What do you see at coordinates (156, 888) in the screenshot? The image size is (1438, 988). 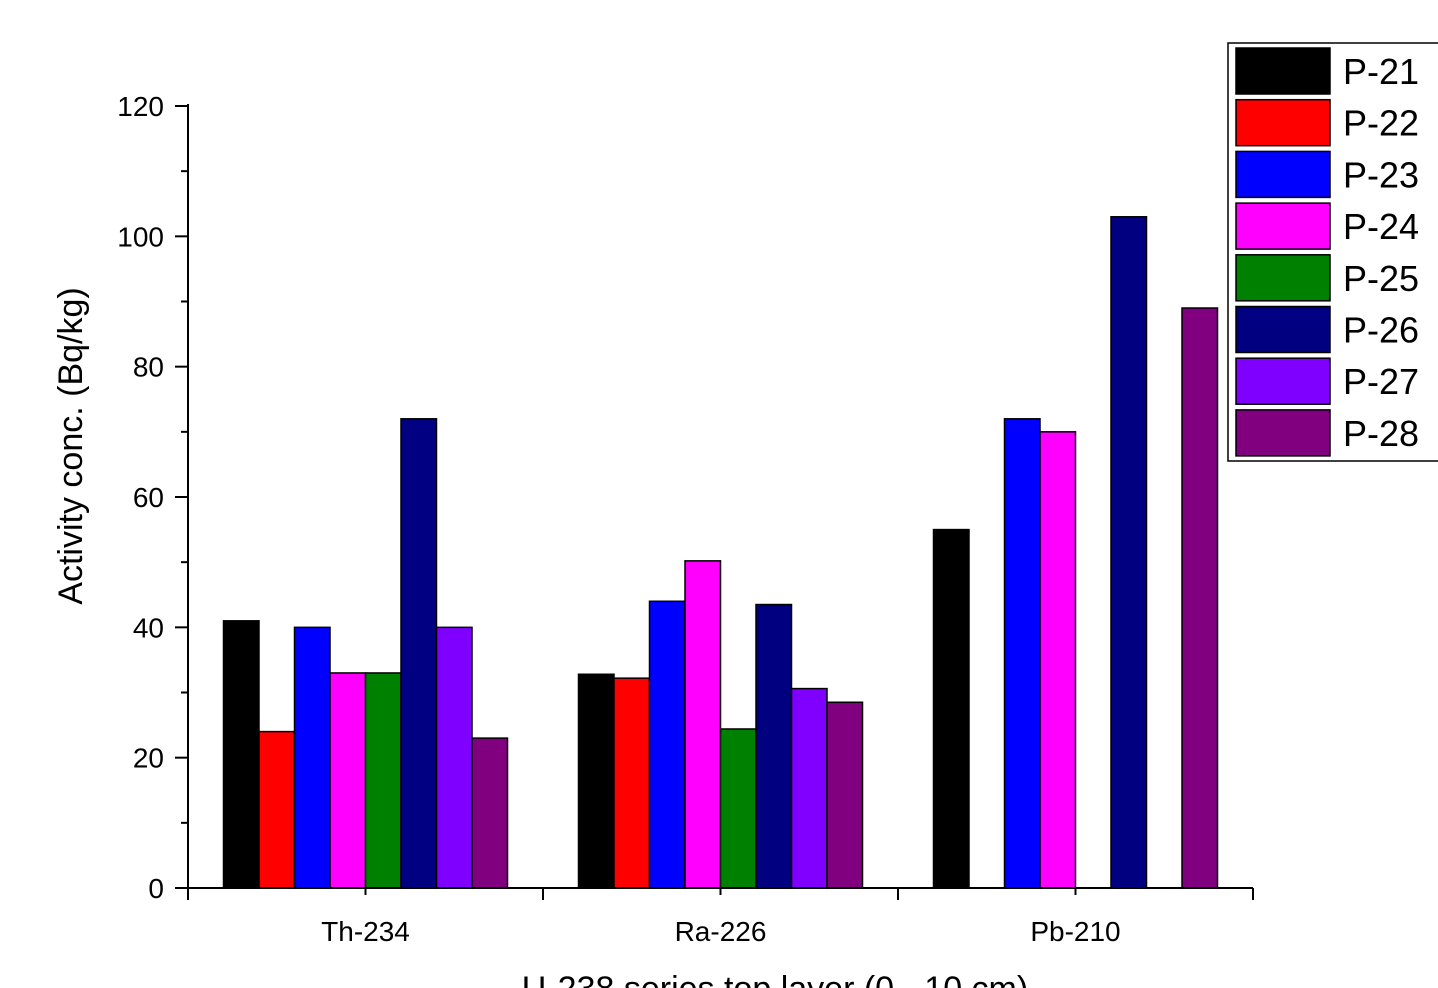 I see `y-tick-label: 0` at bounding box center [156, 888].